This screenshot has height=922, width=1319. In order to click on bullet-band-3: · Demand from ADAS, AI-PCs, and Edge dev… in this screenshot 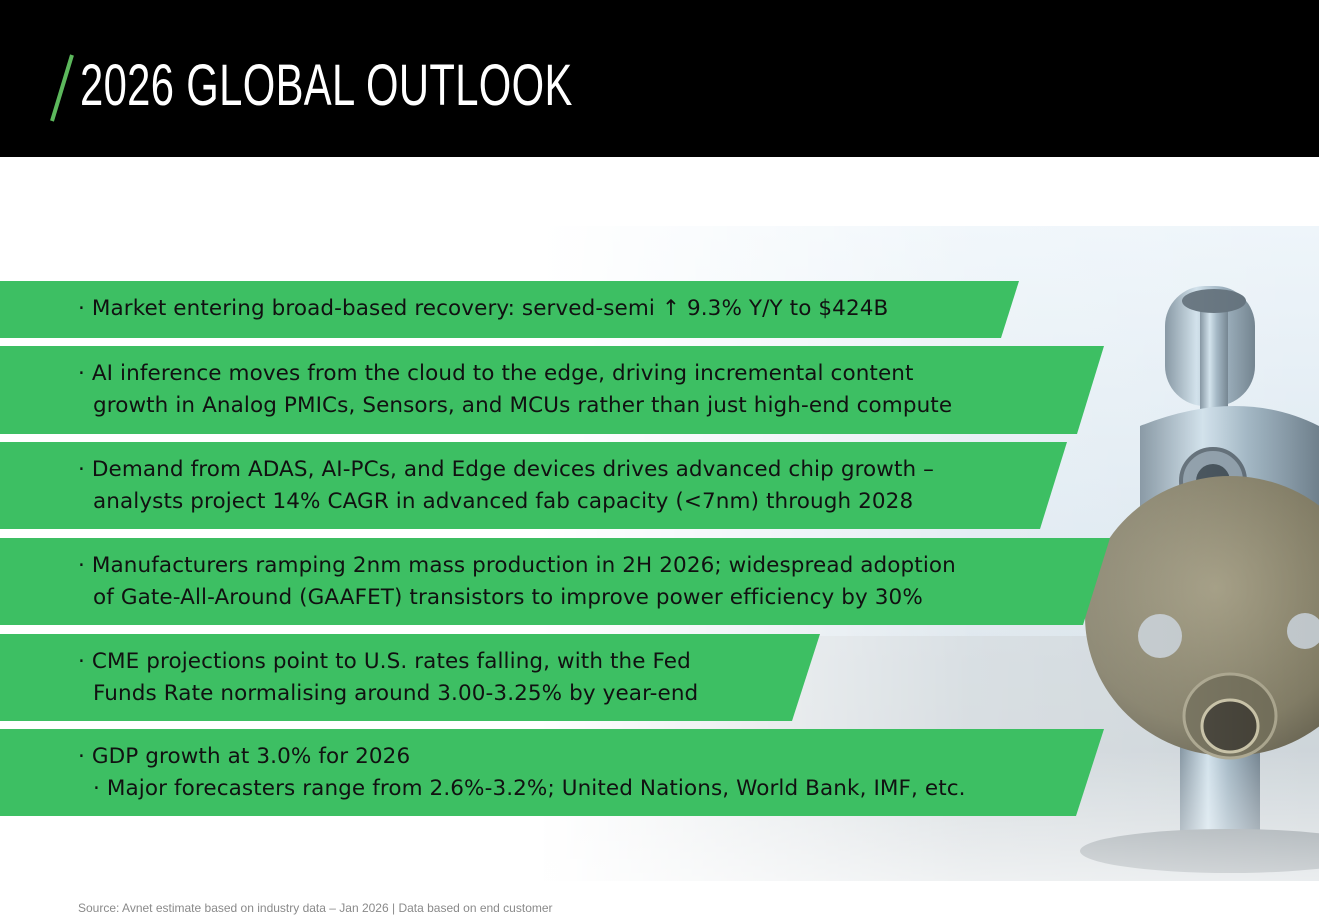, I will do `click(533, 485)`.